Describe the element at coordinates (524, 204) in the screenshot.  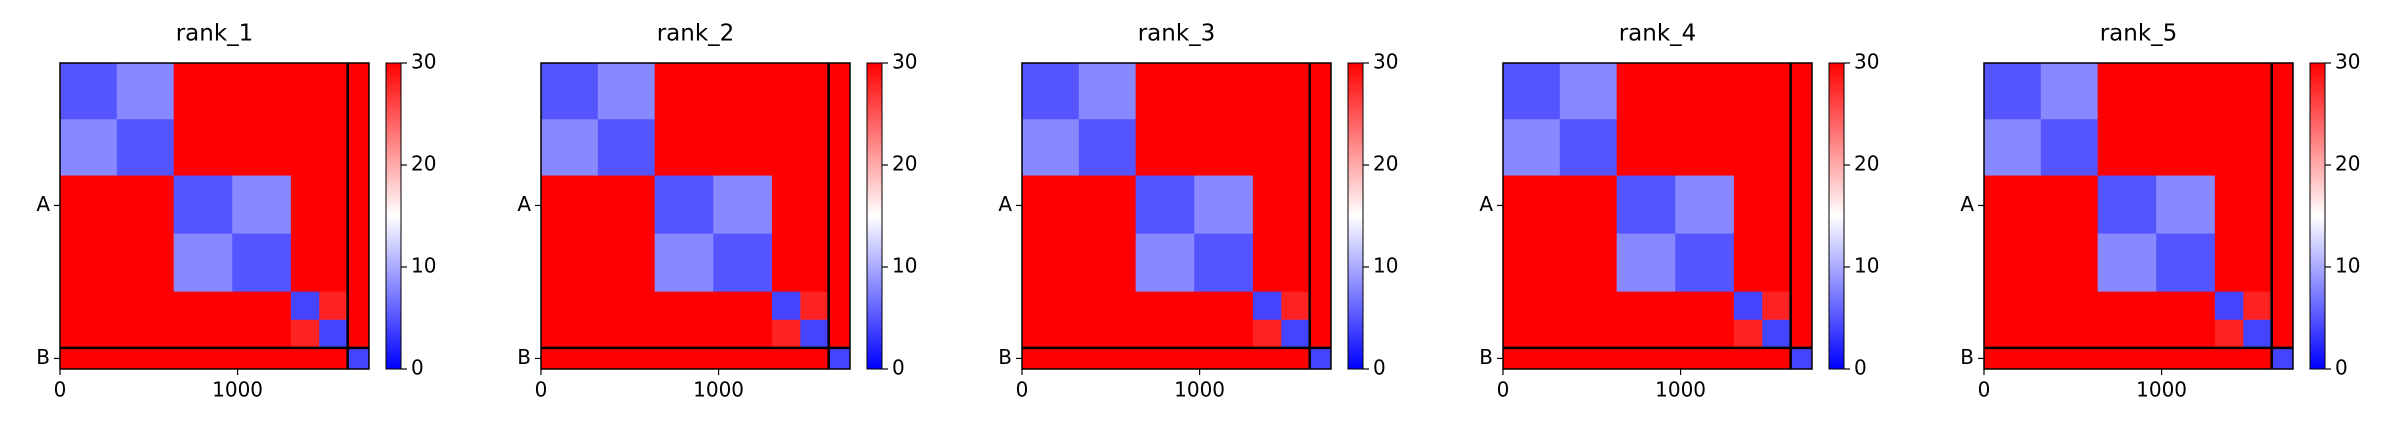
I see `y-tick-label: A` at that location.